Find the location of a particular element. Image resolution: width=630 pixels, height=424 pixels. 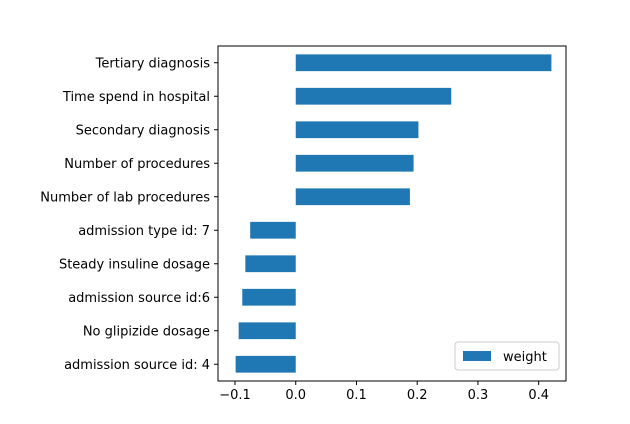

y-tick-label: Number of procedures is located at coordinates (137, 164).